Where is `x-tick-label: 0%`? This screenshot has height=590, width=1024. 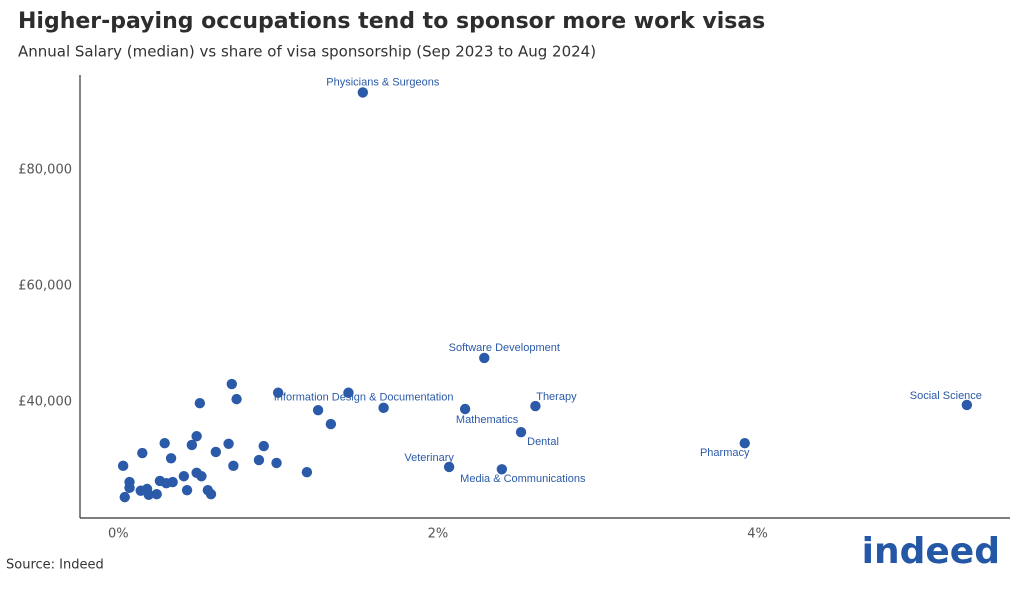
x-tick-label: 0% is located at coordinates (118, 534).